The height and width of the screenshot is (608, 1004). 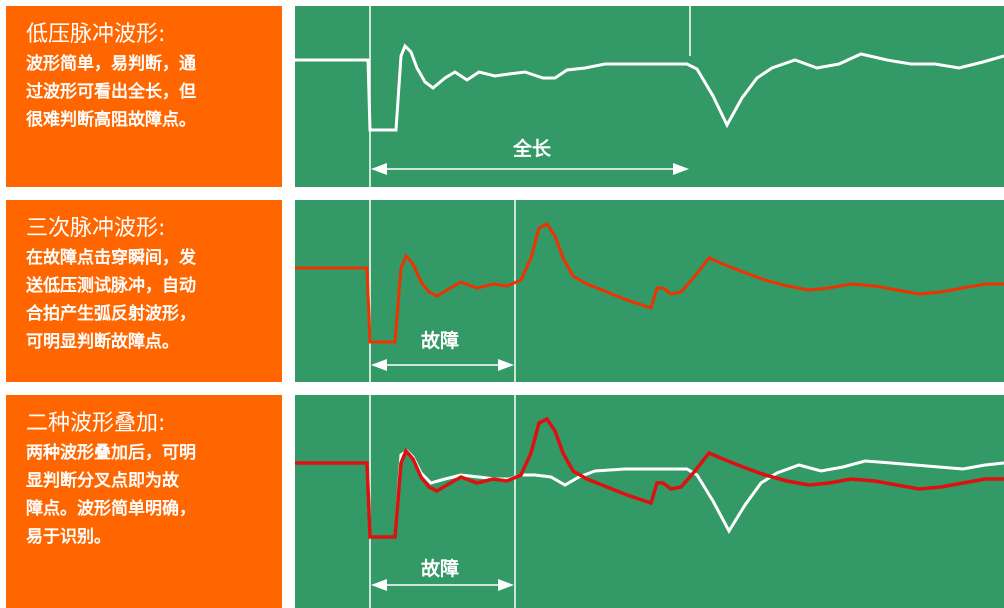 I want to click on overlay-red-waveform, so click(x=649, y=477).